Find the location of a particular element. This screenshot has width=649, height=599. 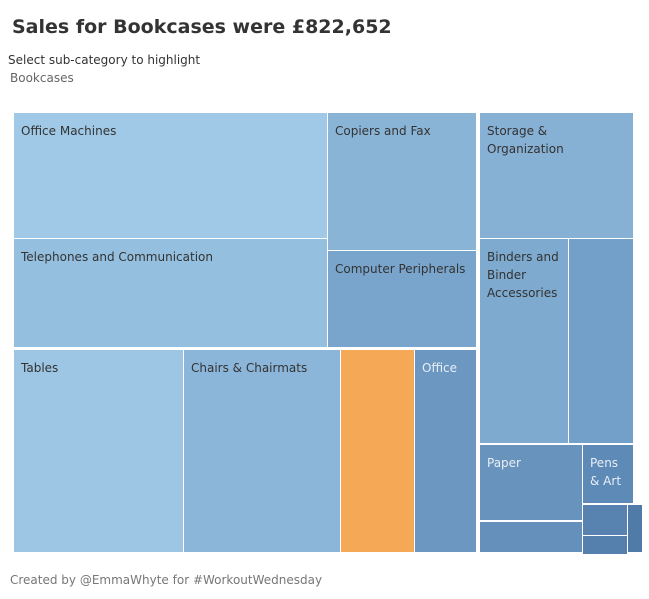

treemap-tile: Paper is located at coordinates (531, 482).